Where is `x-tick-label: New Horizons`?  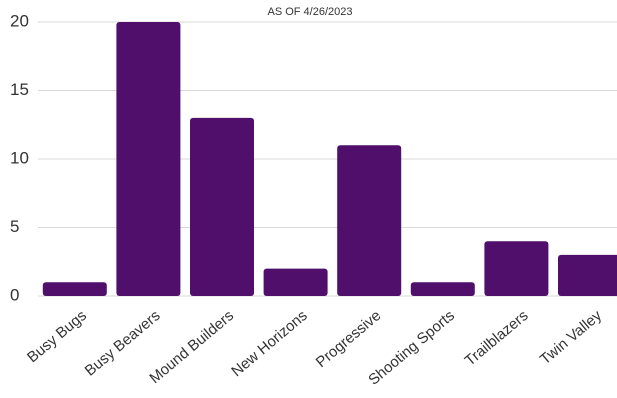
x-tick-label: New Horizons is located at coordinates (269, 343).